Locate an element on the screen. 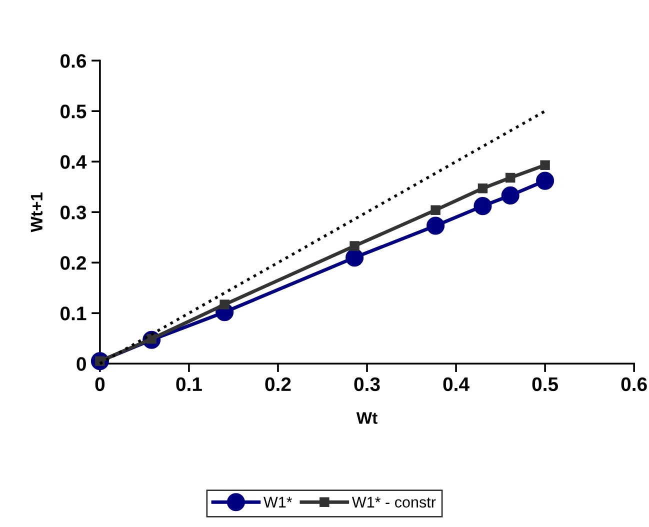  y-tick-label: 0.4 is located at coordinates (73, 162).